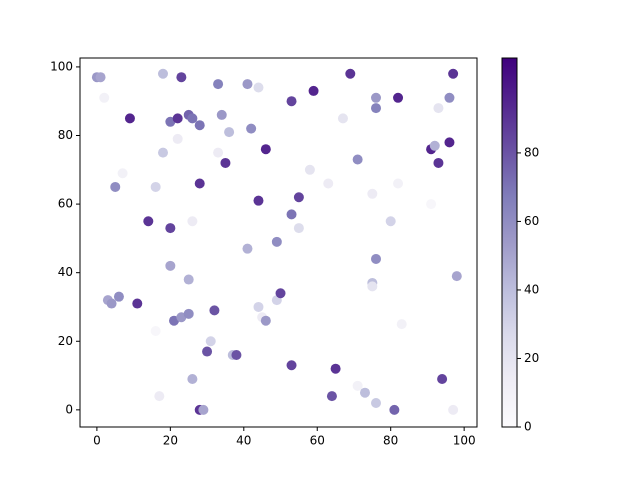  What do you see at coordinates (65, 135) in the screenshot?
I see `y-tick-label: 80` at bounding box center [65, 135].